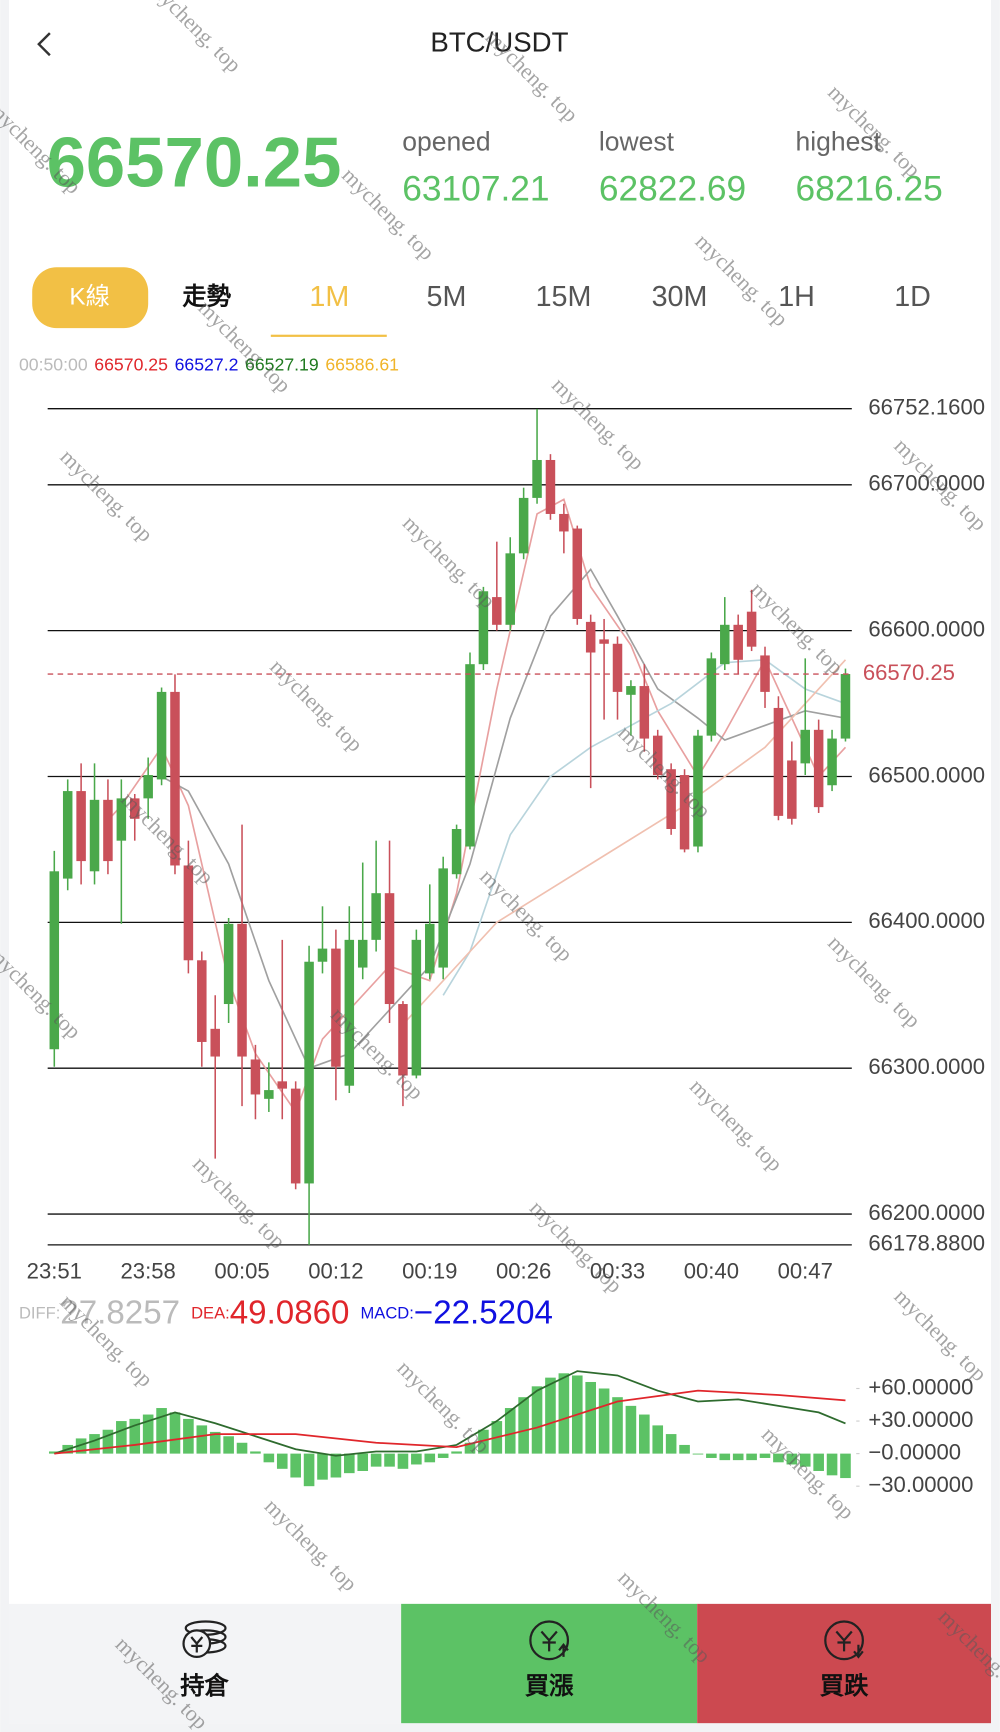 Image resolution: width=1000 pixels, height=1732 pixels. I want to click on legend-time: 00:50:00, so click(53, 364).